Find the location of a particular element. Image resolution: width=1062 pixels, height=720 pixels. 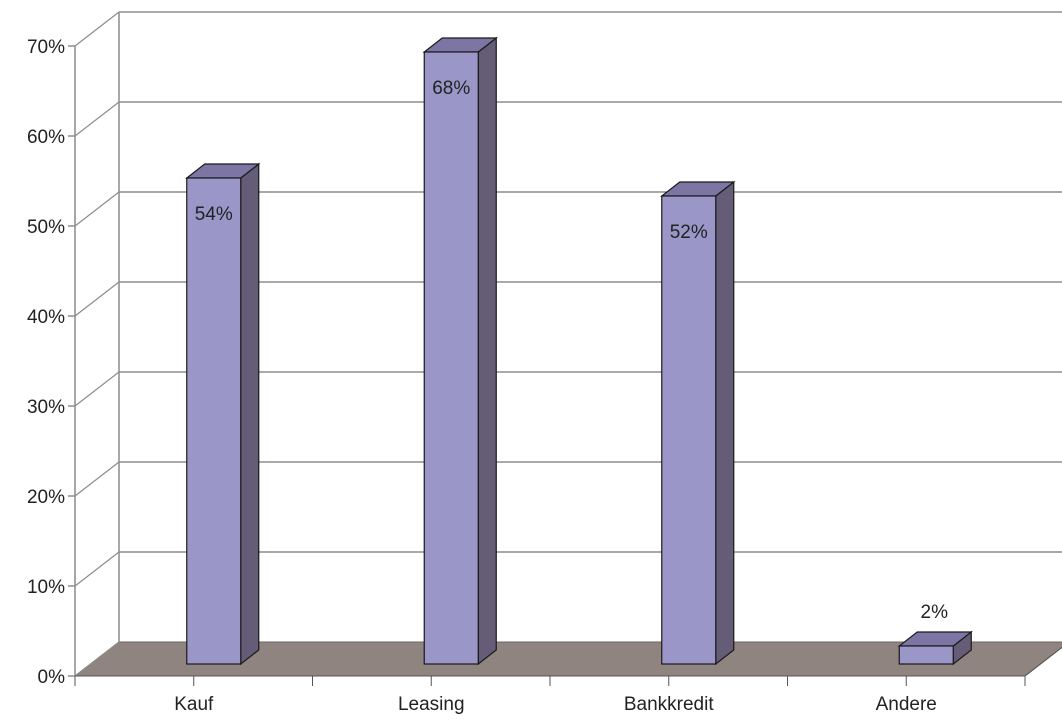

x-tick-label: Kauf is located at coordinates (194, 704).